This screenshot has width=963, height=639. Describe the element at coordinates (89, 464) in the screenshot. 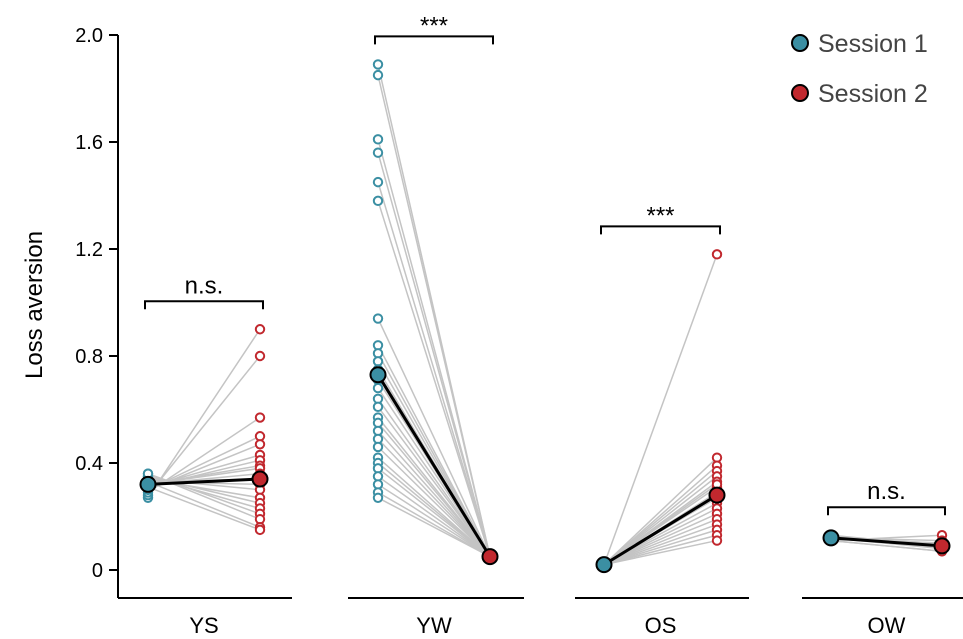

I see `y-tick-label: 0.4` at that location.